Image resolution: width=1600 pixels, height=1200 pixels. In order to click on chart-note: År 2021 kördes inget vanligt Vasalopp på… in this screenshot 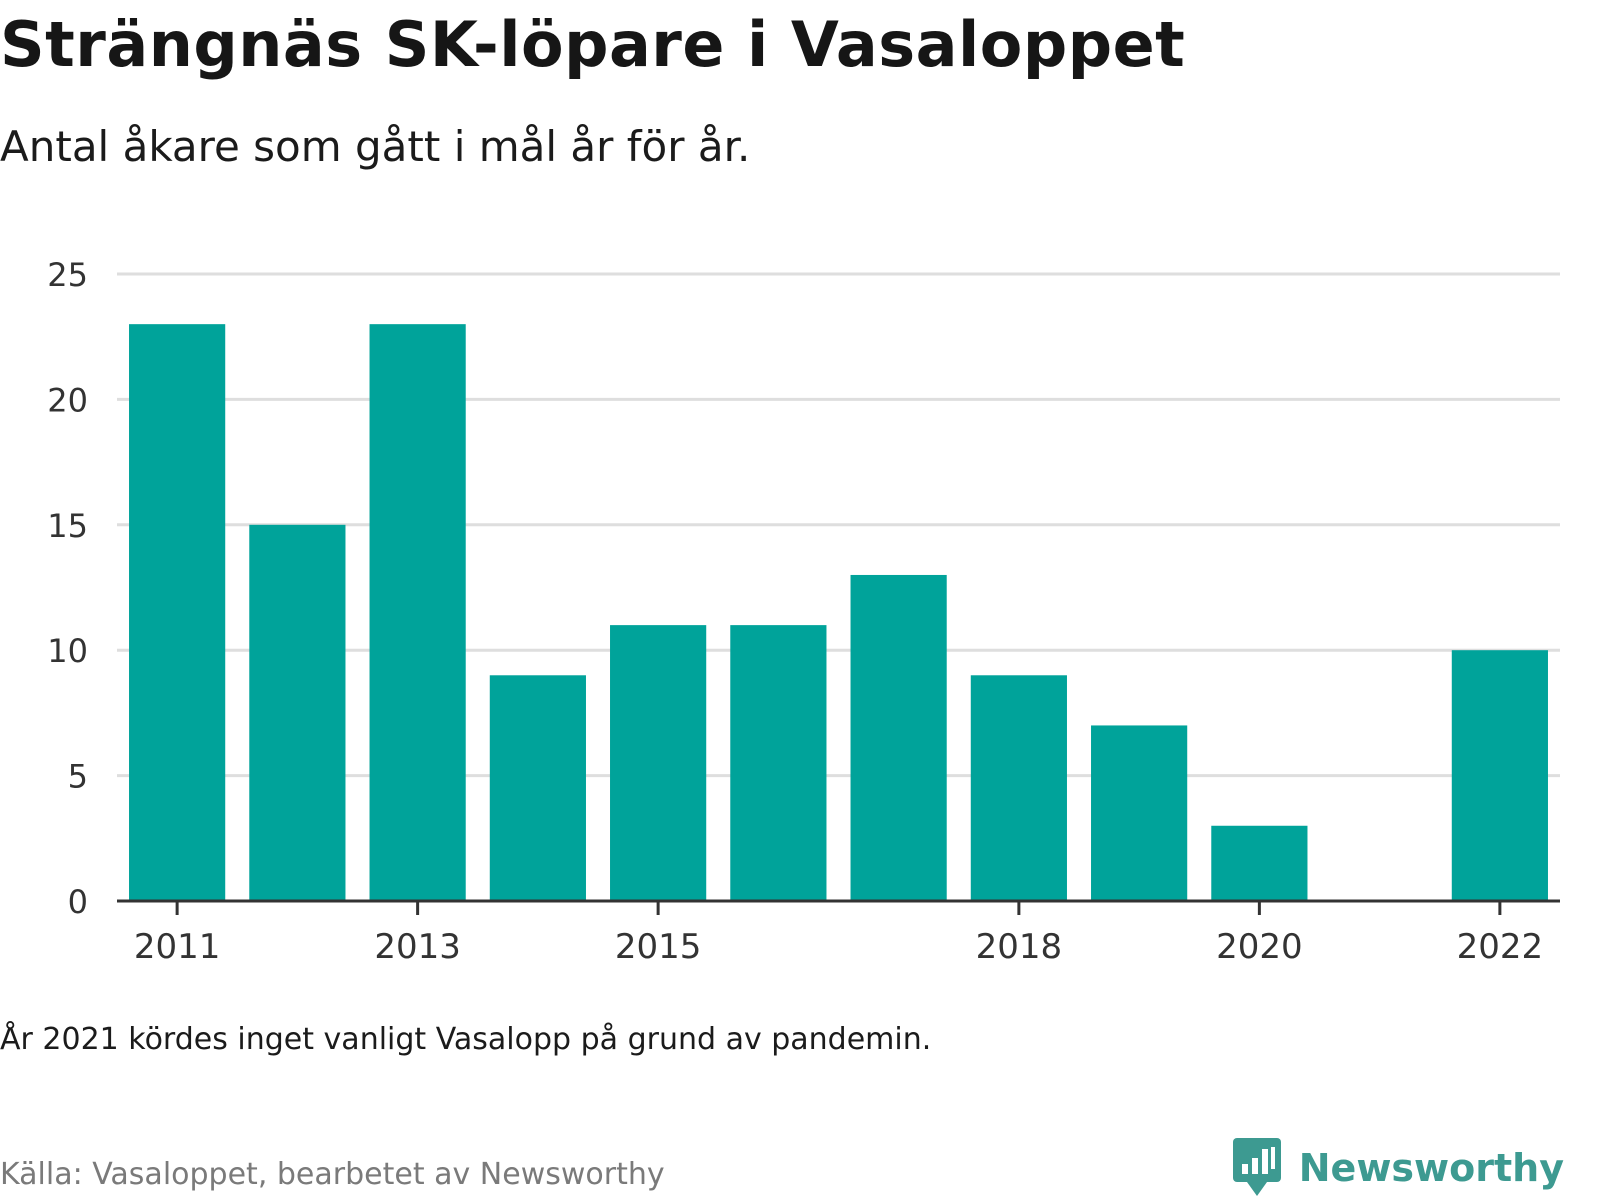, I will do `click(466, 1039)`.